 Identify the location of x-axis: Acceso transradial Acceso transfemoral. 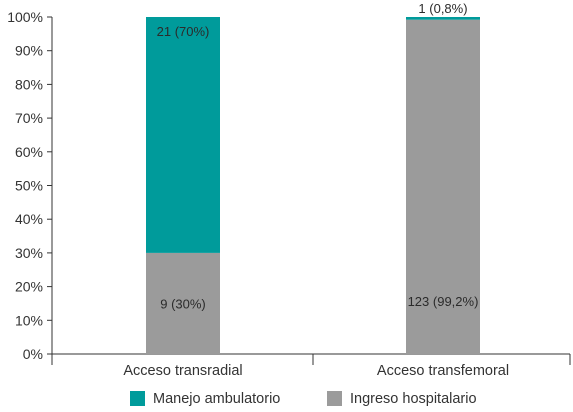
(311, 366).